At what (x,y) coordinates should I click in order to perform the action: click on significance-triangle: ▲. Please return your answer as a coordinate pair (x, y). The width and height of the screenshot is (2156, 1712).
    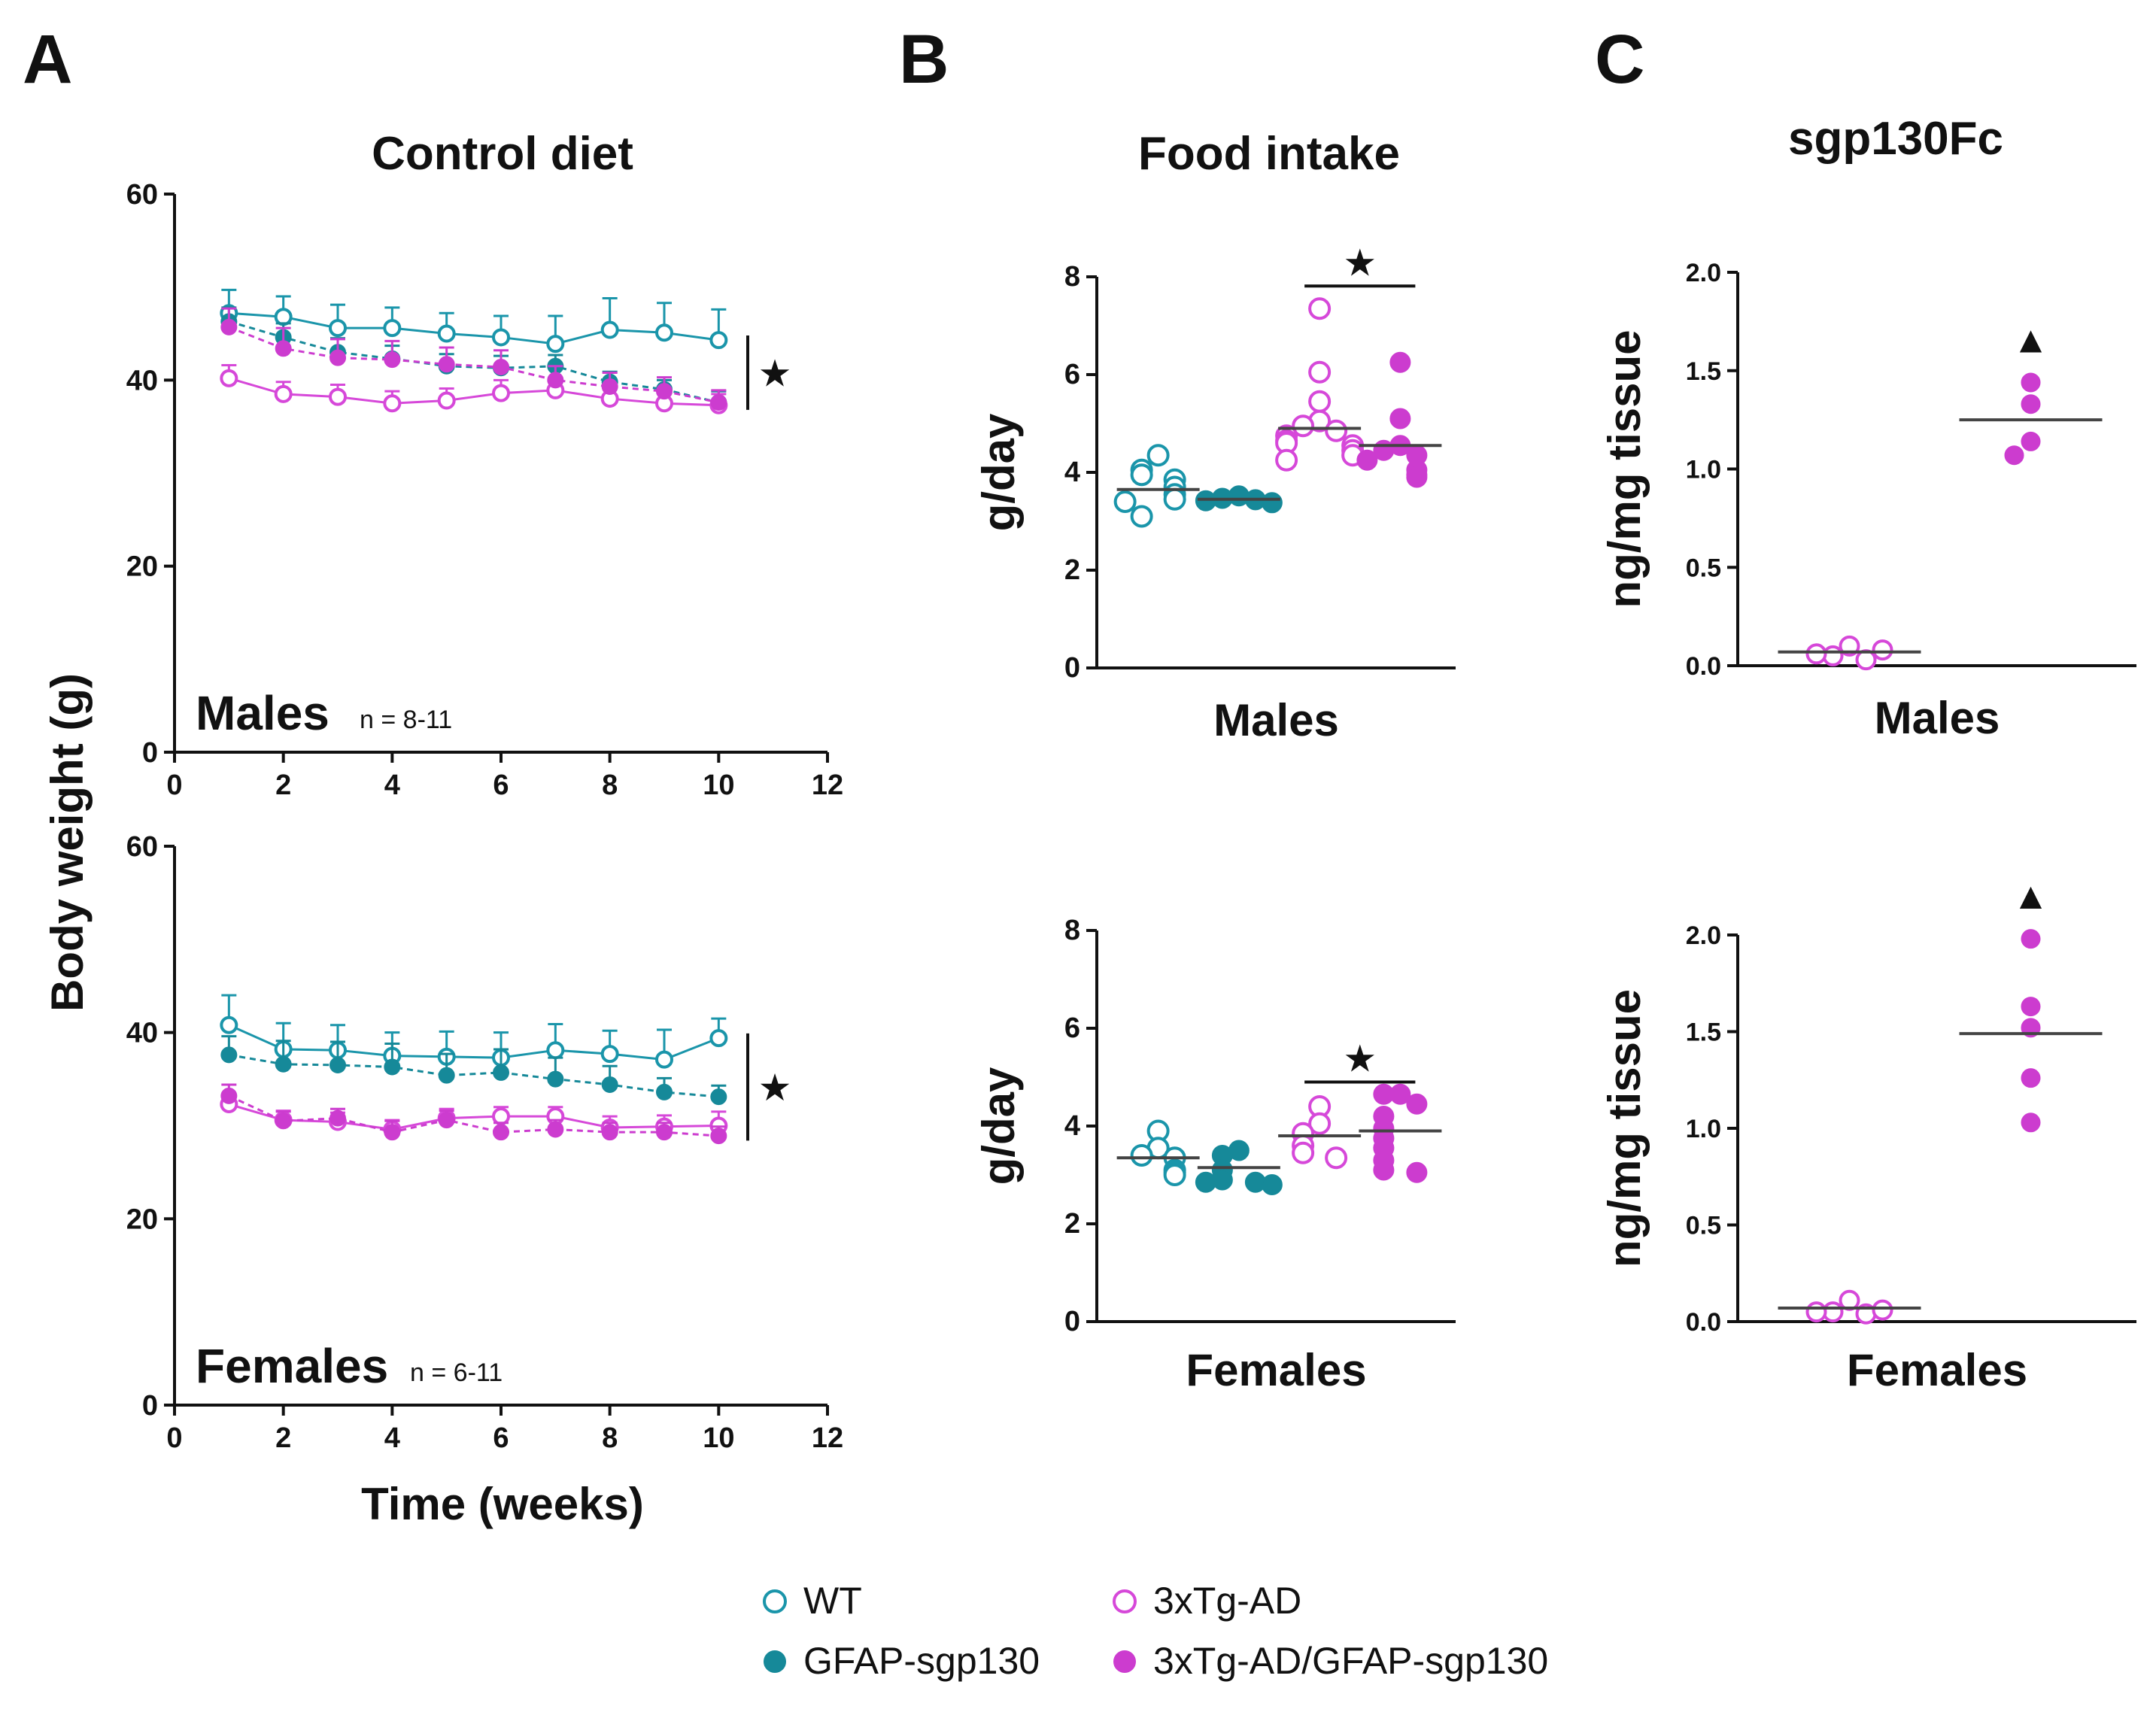
    Looking at the image, I should click on (2031, 339).